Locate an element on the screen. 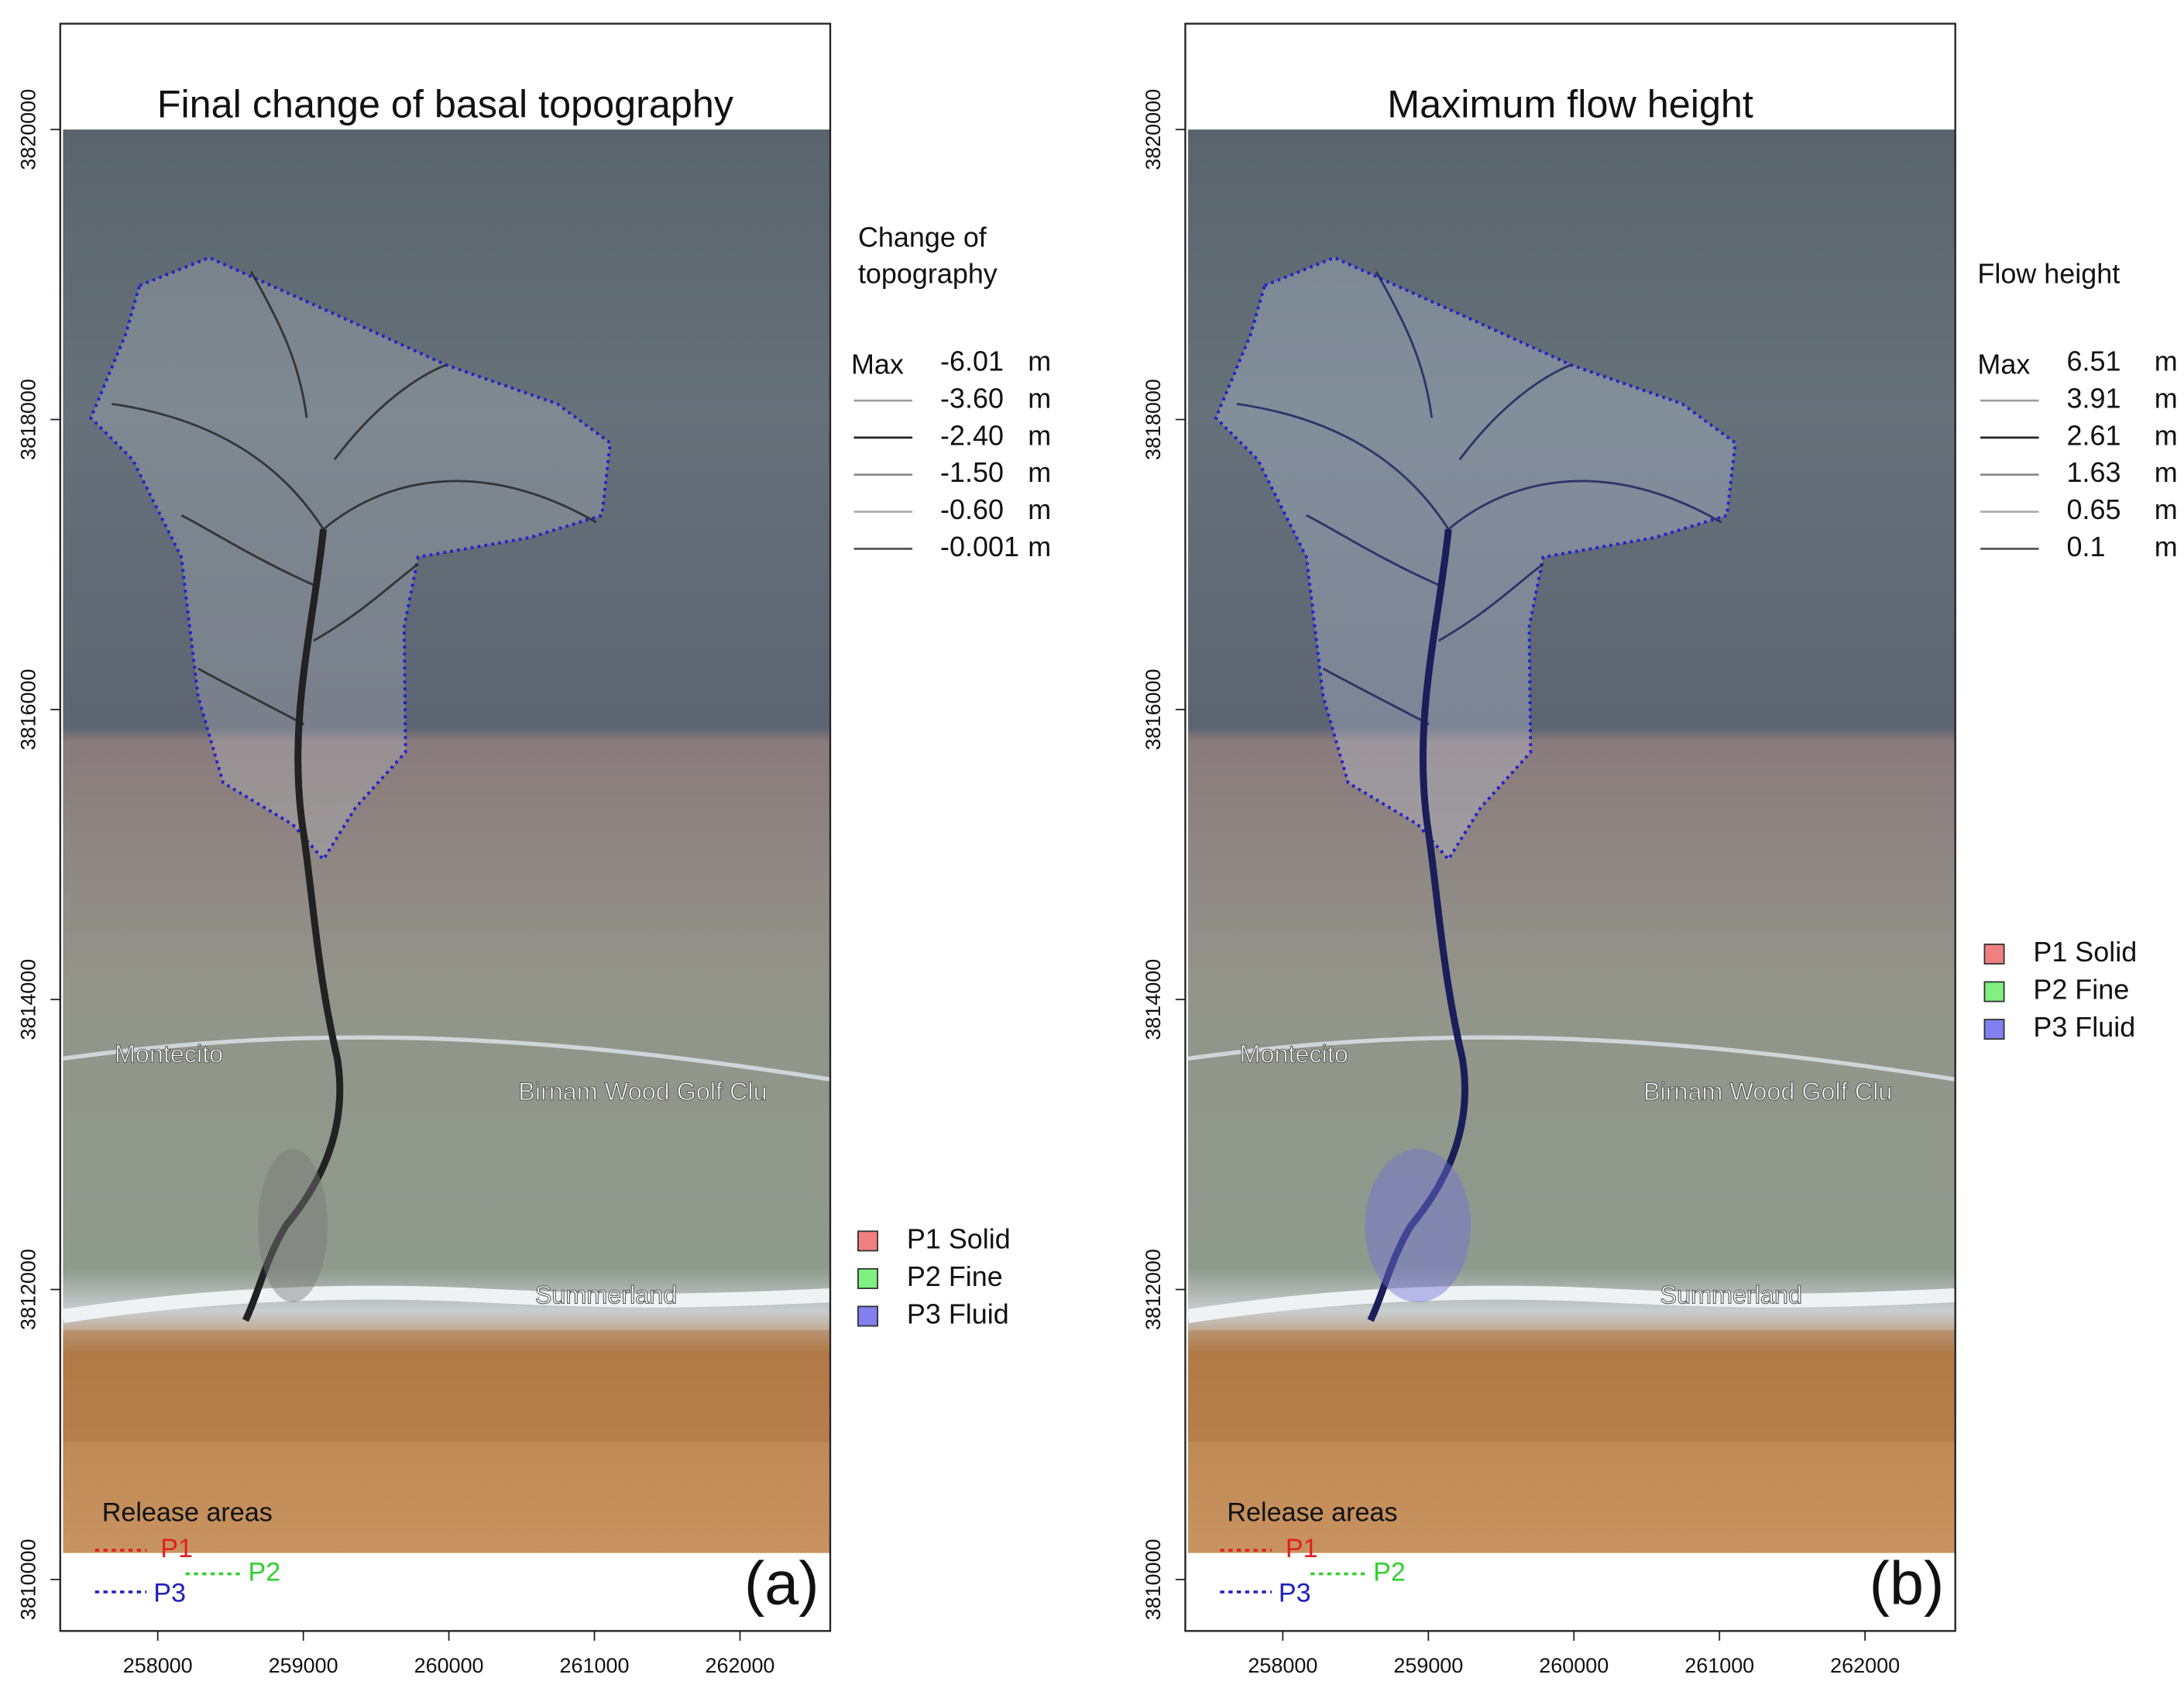  legend-value: 6.51 is located at coordinates (2094, 361).